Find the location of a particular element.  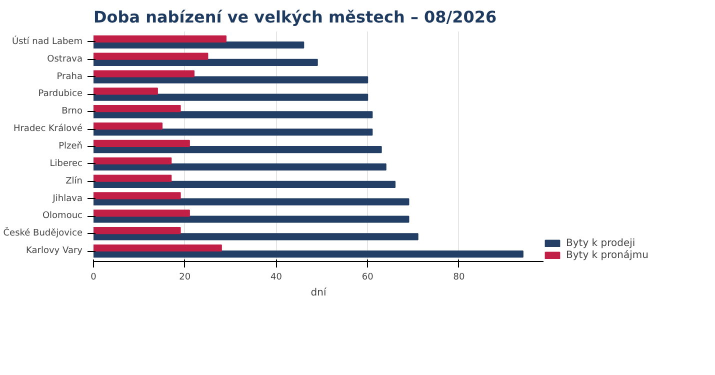

x-tick-label: 60 is located at coordinates (368, 277).